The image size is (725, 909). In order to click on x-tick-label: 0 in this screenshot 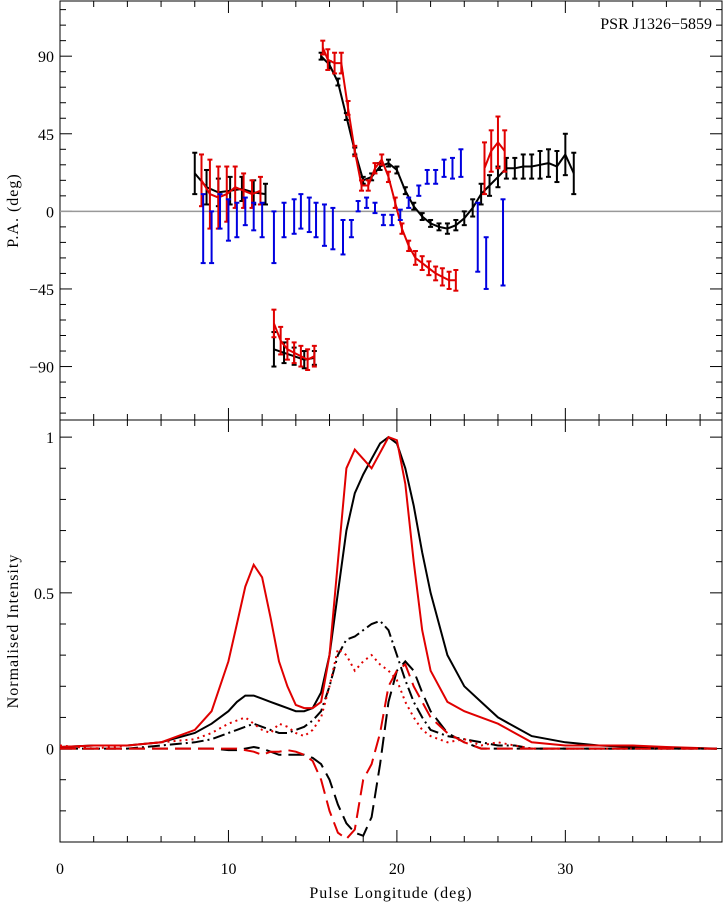, I will do `click(60, 869)`.